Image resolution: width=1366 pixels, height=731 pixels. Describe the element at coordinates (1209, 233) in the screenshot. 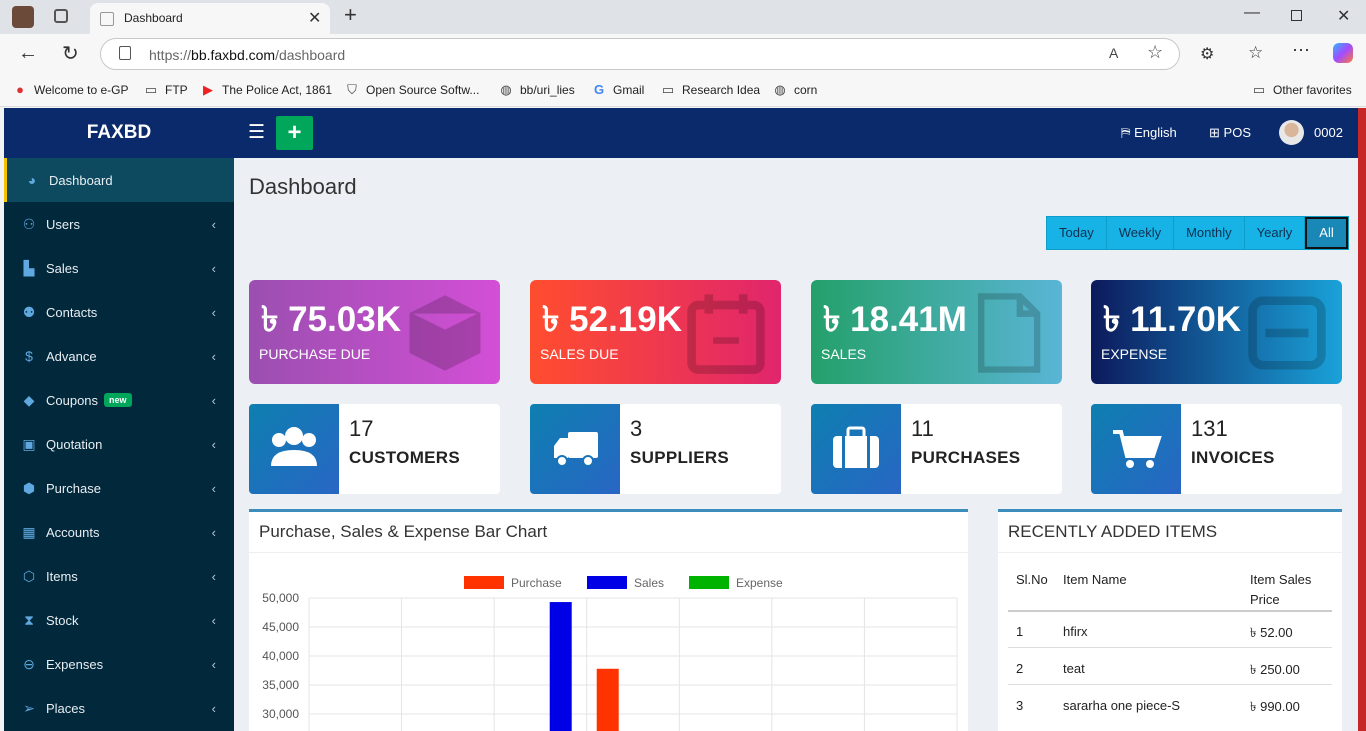

I see `filter-monthly: Monthly` at that location.